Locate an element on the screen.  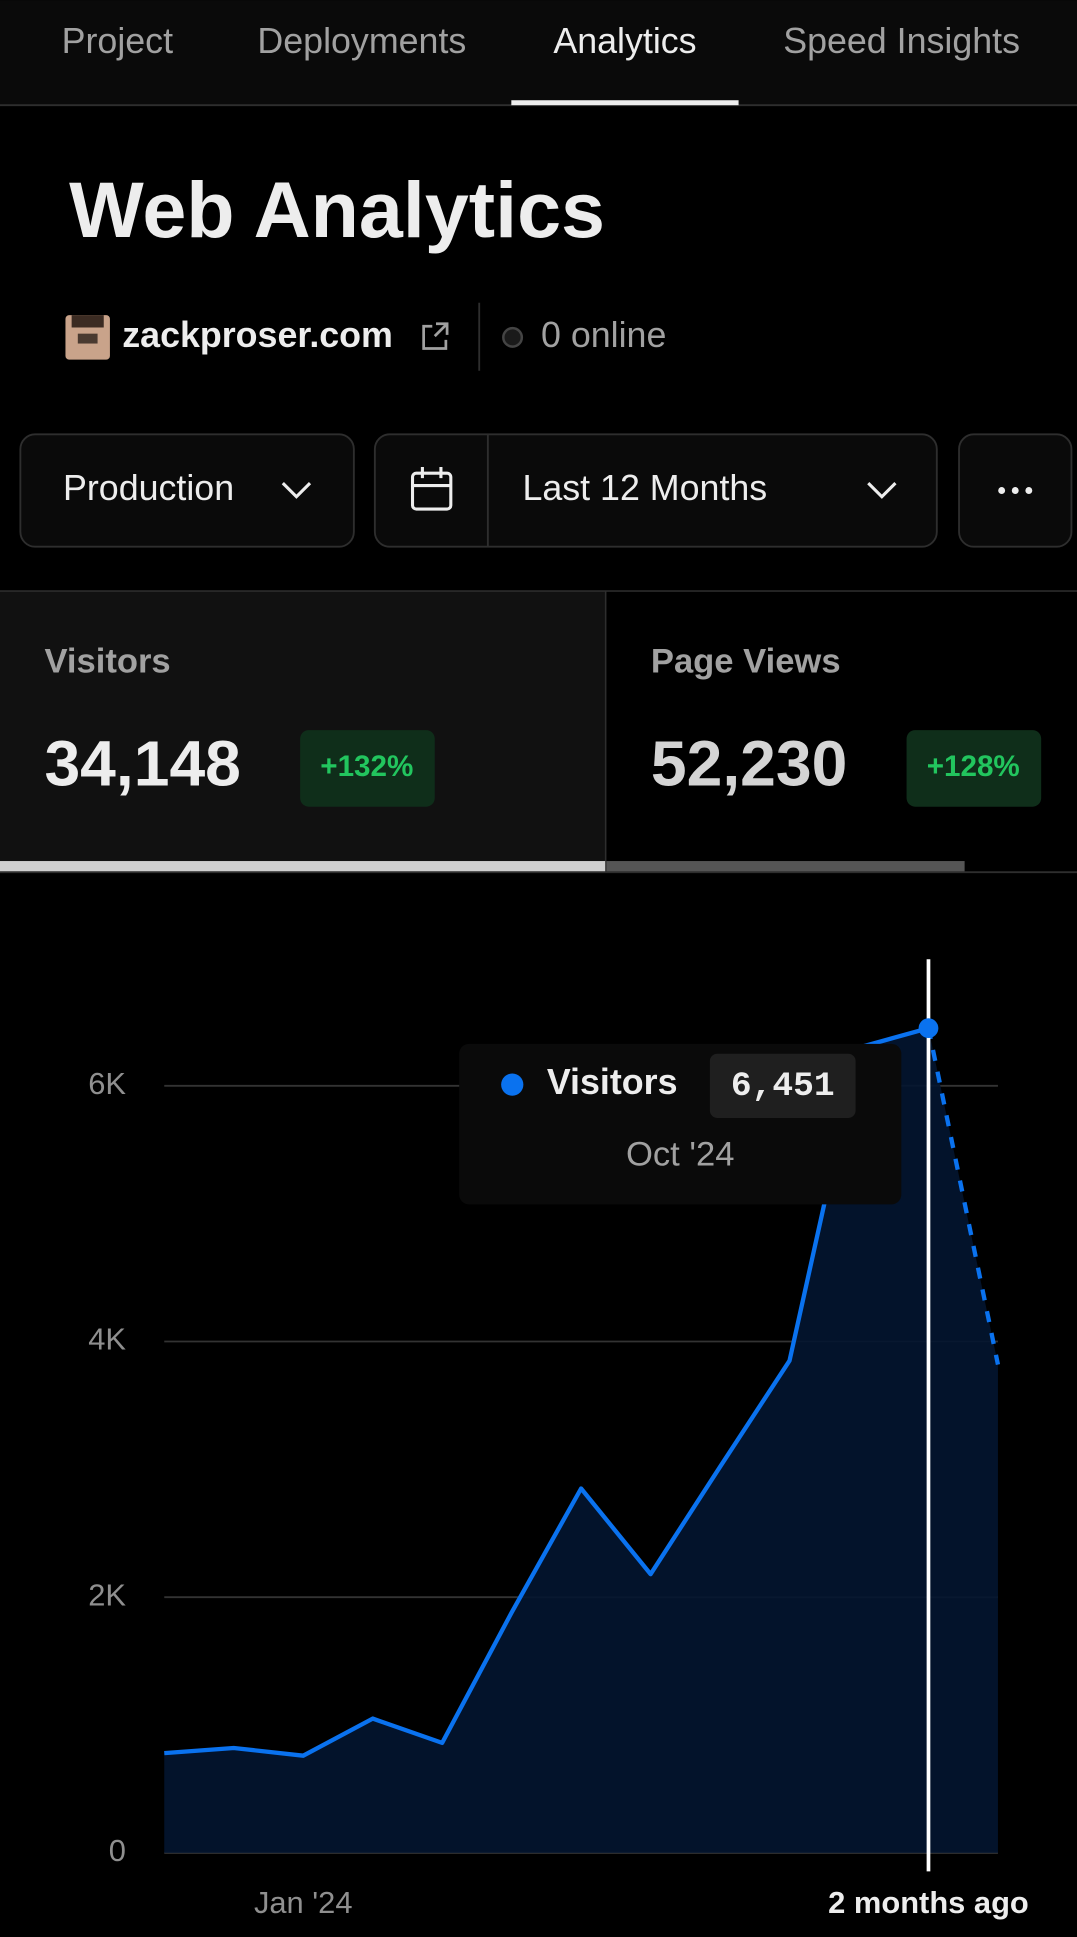
online-count: 0 online is located at coordinates (603, 335).